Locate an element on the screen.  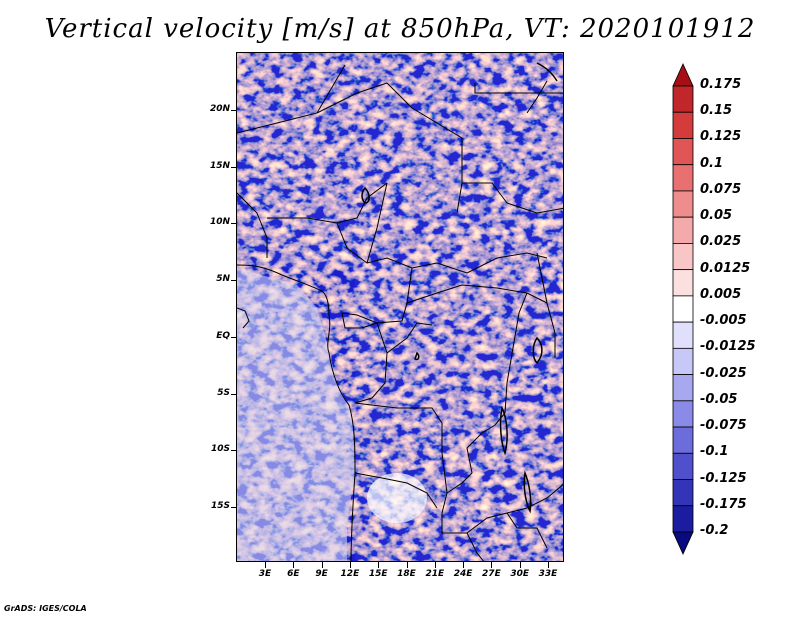
colorbar-label: 0.1 is located at coordinates (712, 163).